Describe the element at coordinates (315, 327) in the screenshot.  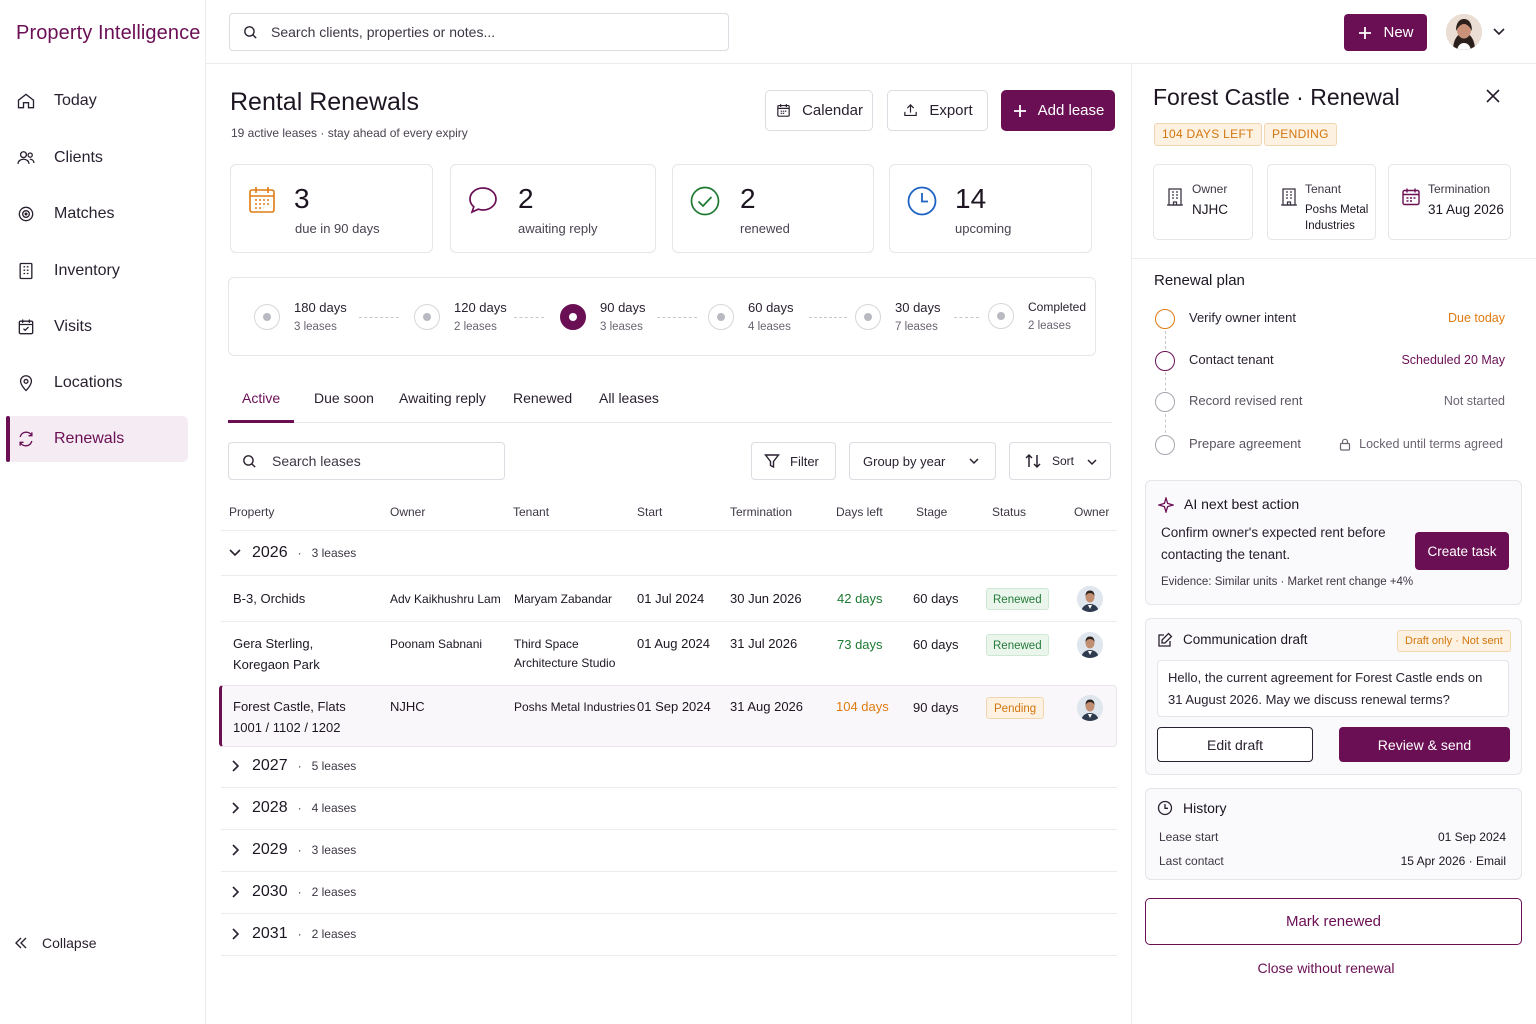
I see `stage-count: 3 leases` at that location.